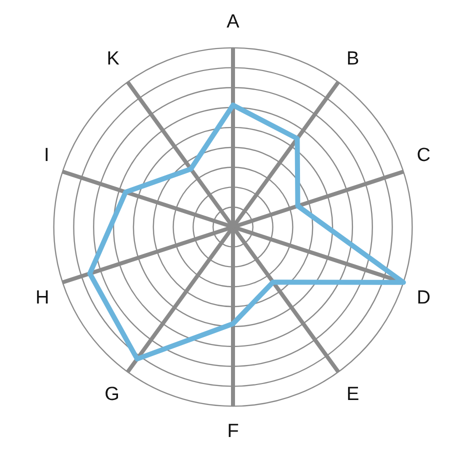 The image size is (466, 457). Describe the element at coordinates (423, 297) in the screenshot. I see `spoke-label: D` at that location.